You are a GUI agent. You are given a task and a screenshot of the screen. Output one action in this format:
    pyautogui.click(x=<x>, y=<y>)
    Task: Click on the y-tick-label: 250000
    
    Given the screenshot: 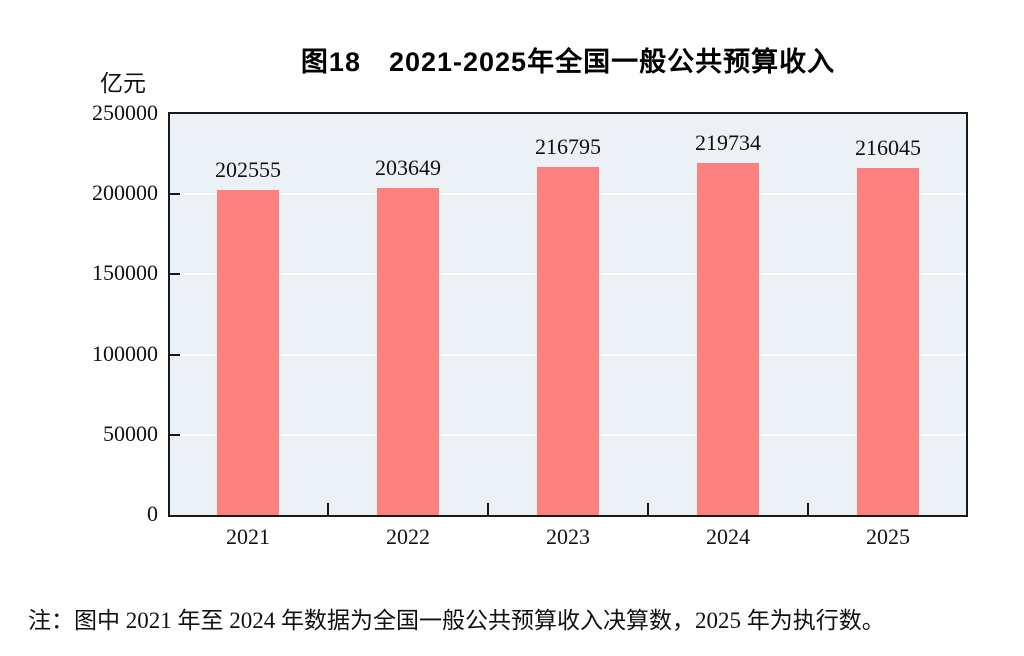 What is the action you would take?
    pyautogui.click(x=125, y=112)
    